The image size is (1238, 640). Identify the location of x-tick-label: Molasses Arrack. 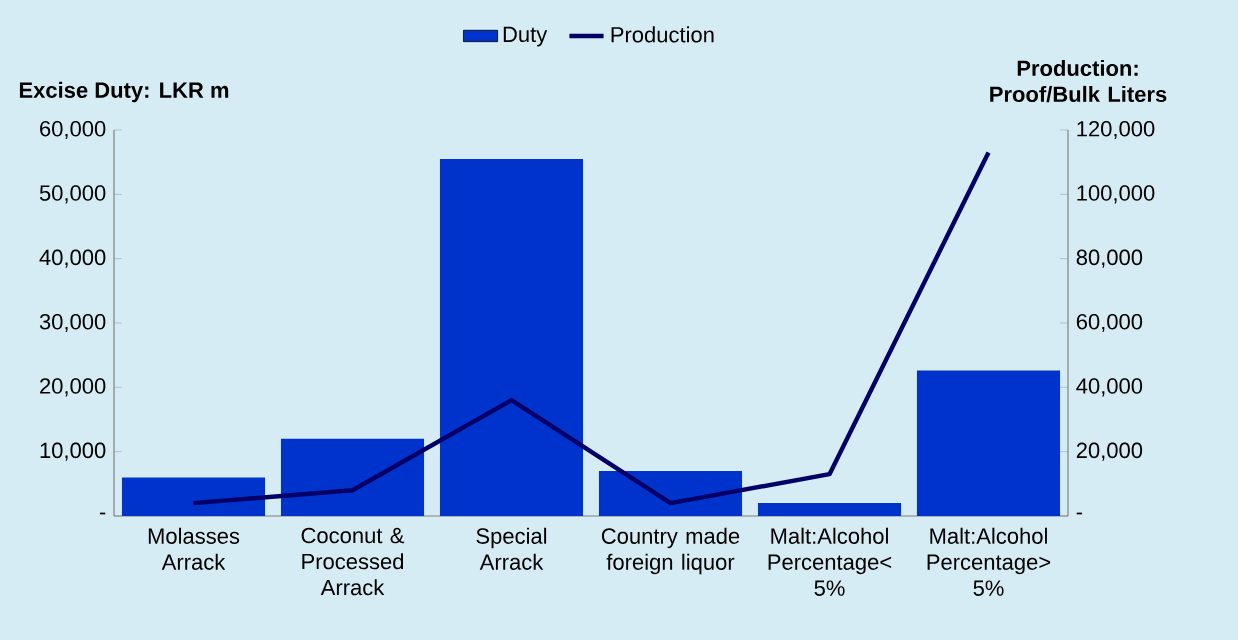
(194, 548).